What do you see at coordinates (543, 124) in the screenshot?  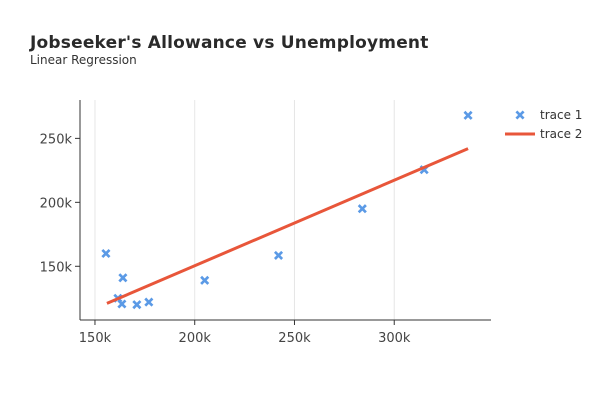 I see `legend: trace 1 trace 2` at bounding box center [543, 124].